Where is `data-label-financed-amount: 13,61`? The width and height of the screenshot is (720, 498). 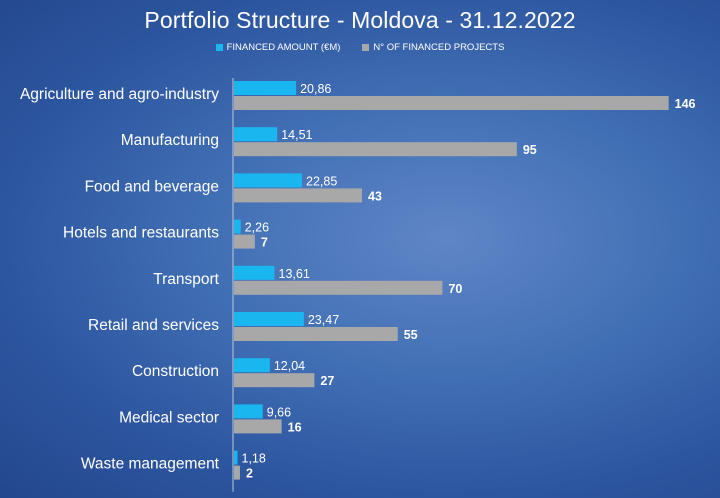
data-label-financed-amount: 13,61 is located at coordinates (294, 274).